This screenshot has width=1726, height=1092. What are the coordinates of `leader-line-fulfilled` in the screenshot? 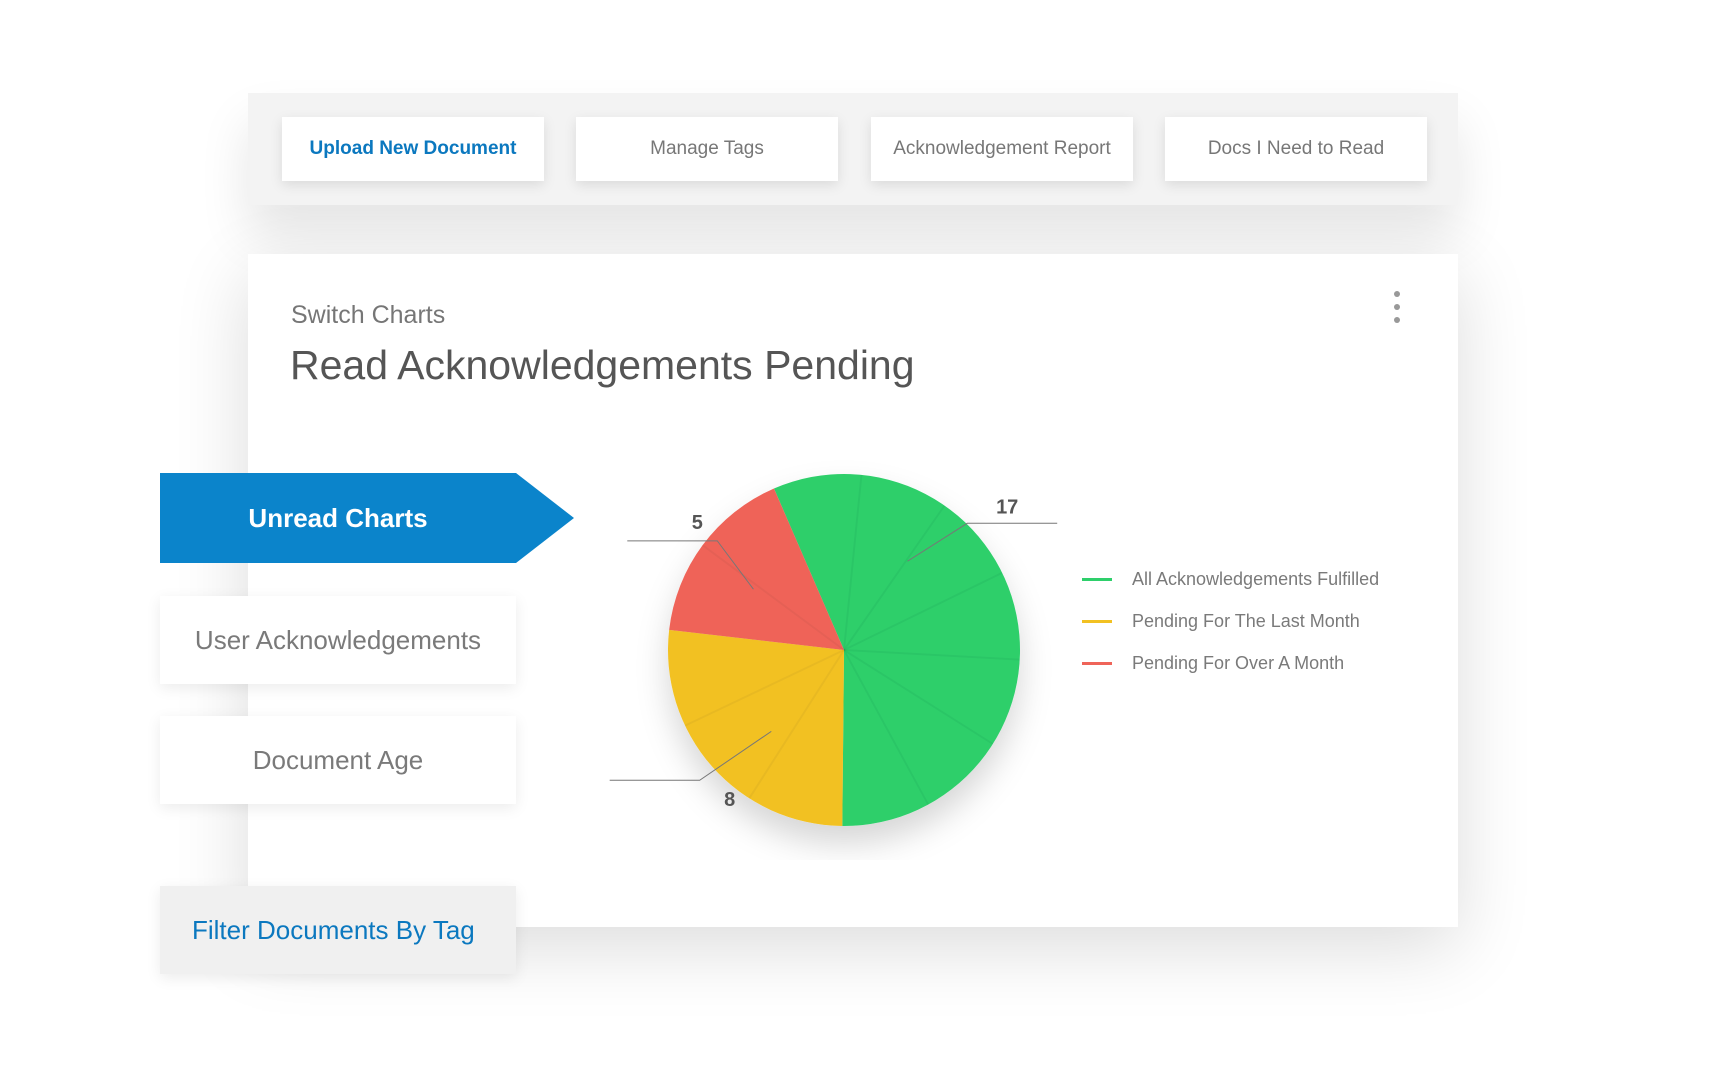 It's located at (982, 542).